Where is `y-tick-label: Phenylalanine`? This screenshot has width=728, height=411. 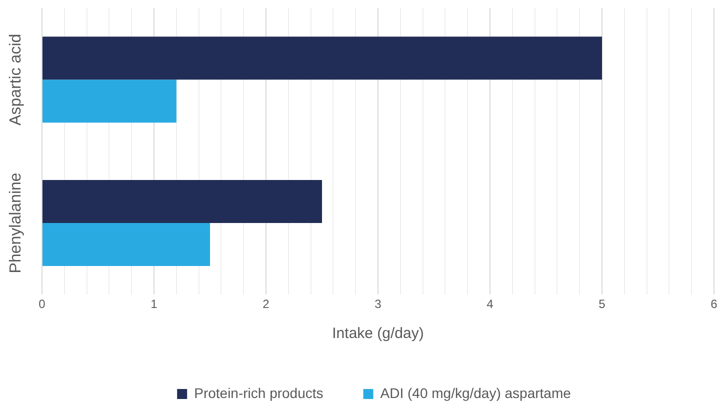 y-tick-label: Phenylalanine is located at coordinates (15, 223).